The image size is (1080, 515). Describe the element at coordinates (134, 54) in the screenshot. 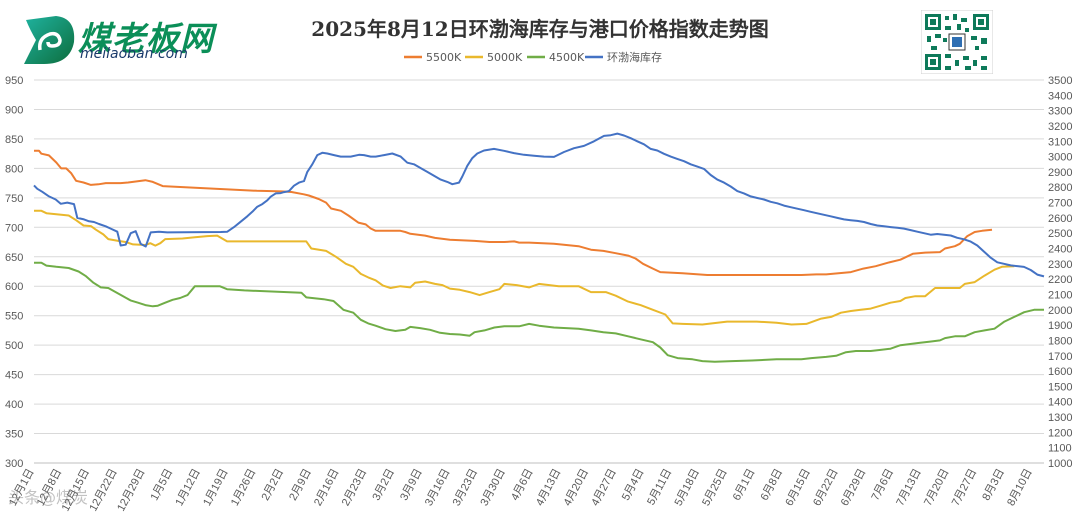

I see `logo-subtext: meilaoban·com` at that location.